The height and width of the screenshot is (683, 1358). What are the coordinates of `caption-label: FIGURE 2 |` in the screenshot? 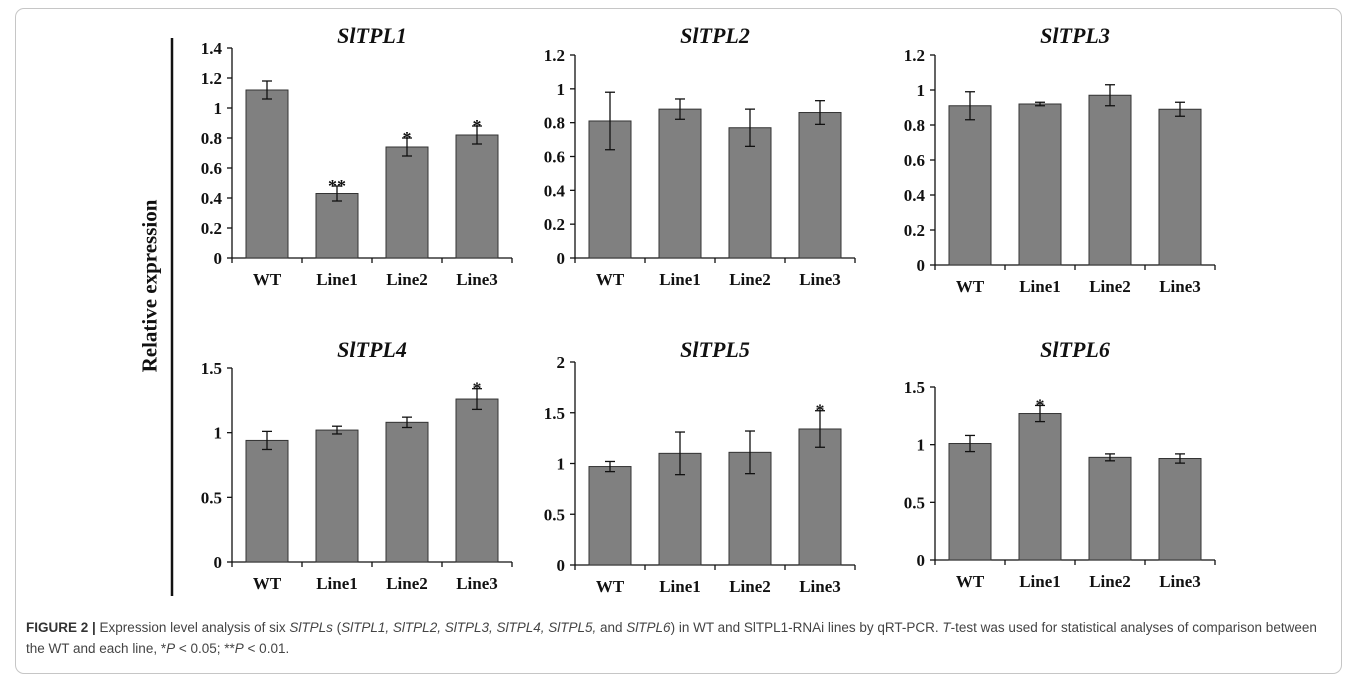 It's located at (61, 627).